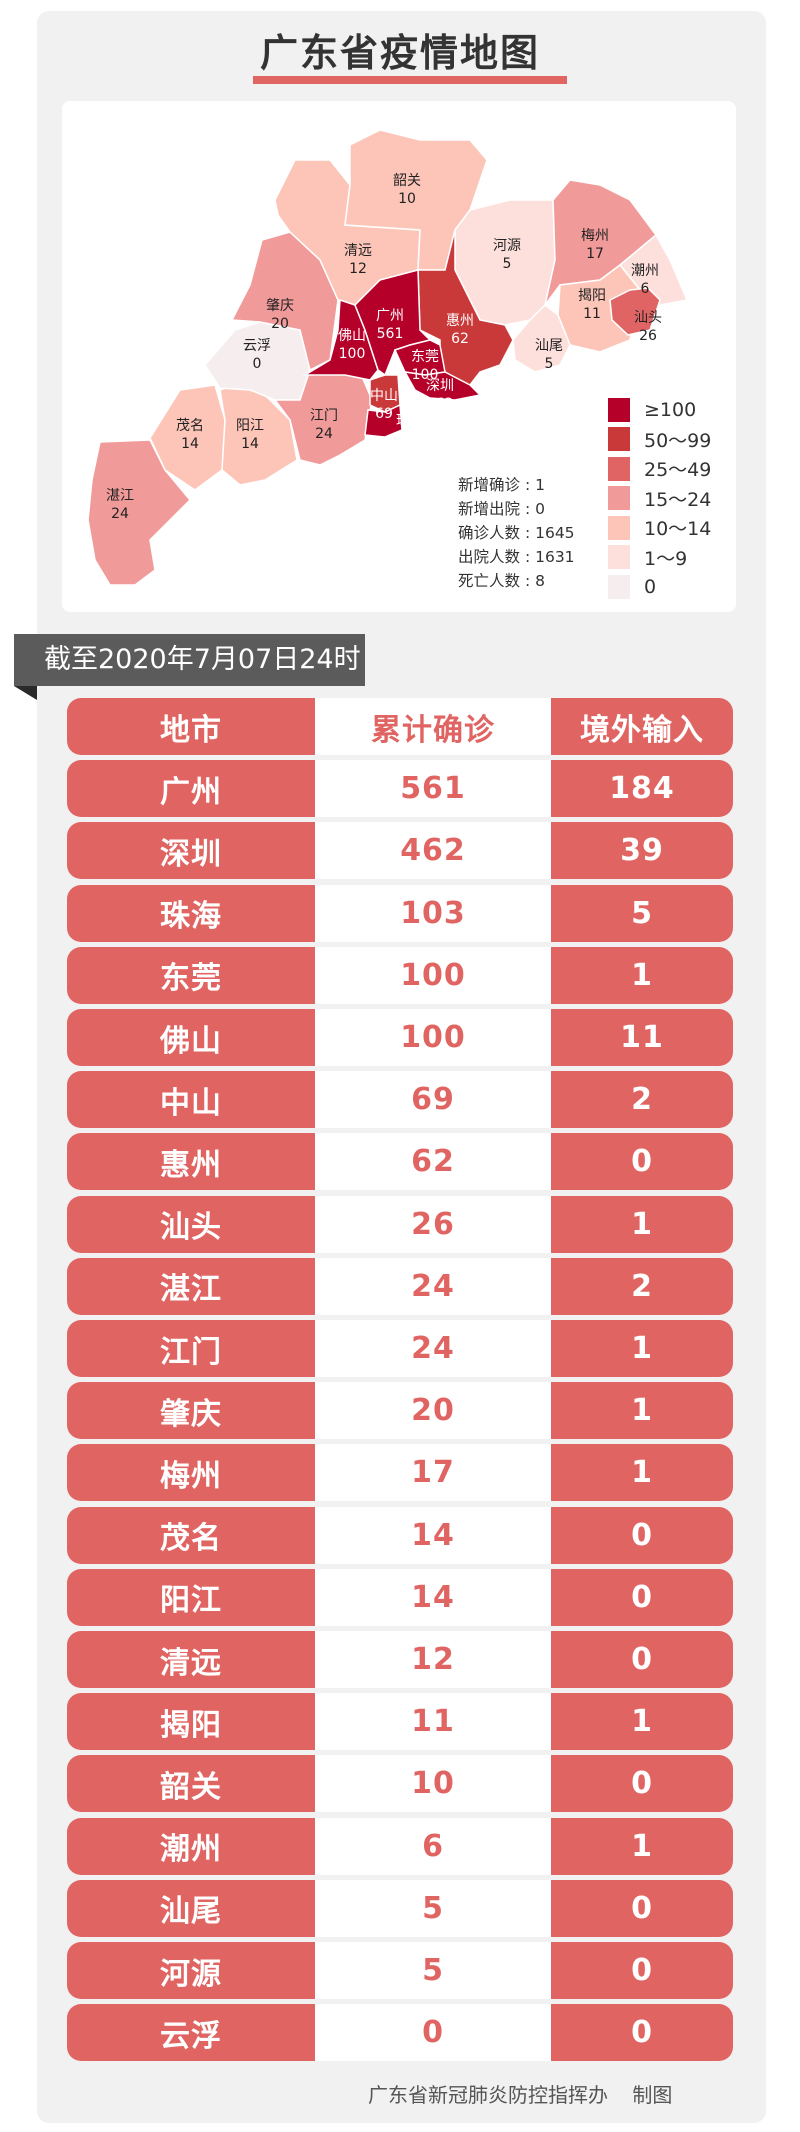  Describe the element at coordinates (191, 913) in the screenshot. I see `city-cell: 珠海` at that location.